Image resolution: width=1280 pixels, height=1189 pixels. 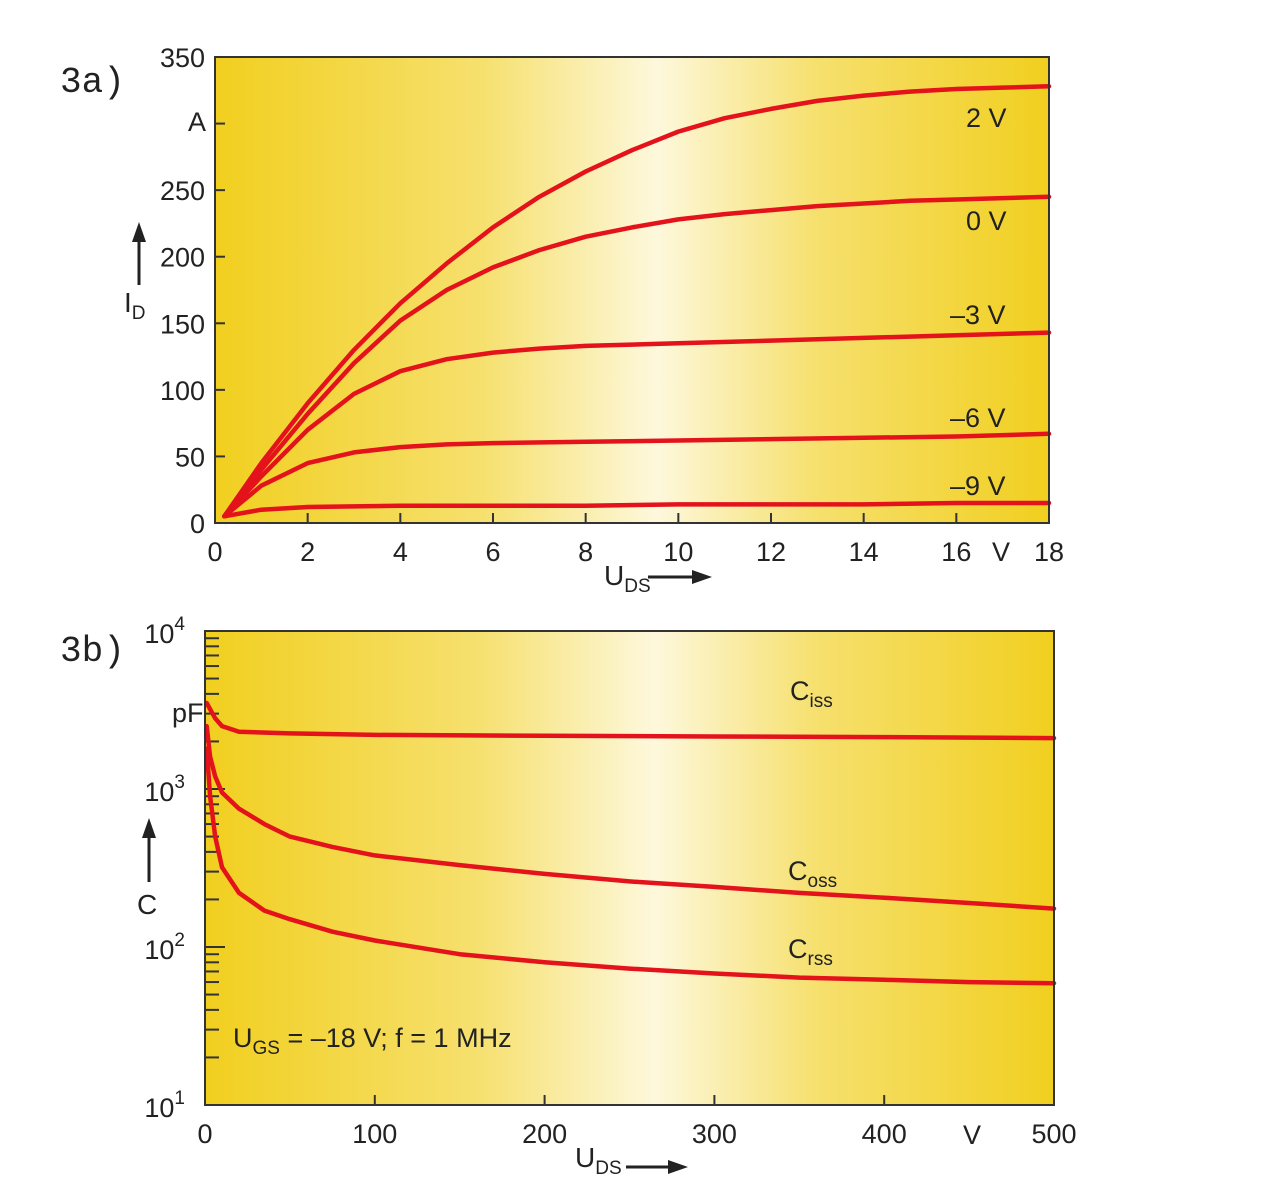 I want to click on ciss-sub: iss, so click(x=821, y=701).